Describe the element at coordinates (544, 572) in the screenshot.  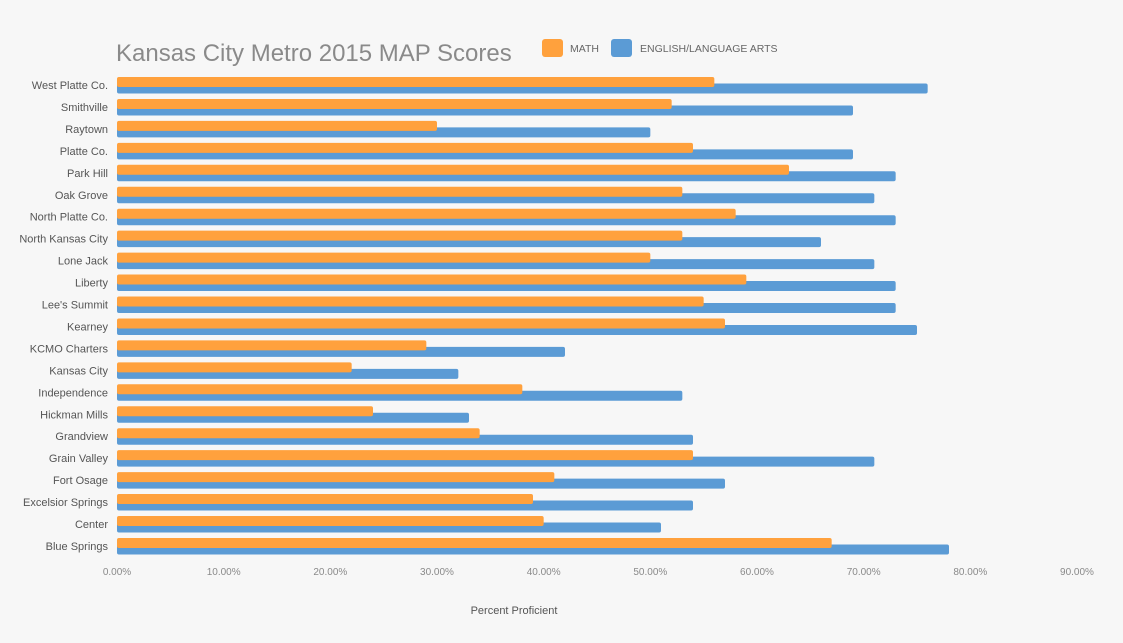
I see `x-tick-label: 40.00%` at that location.